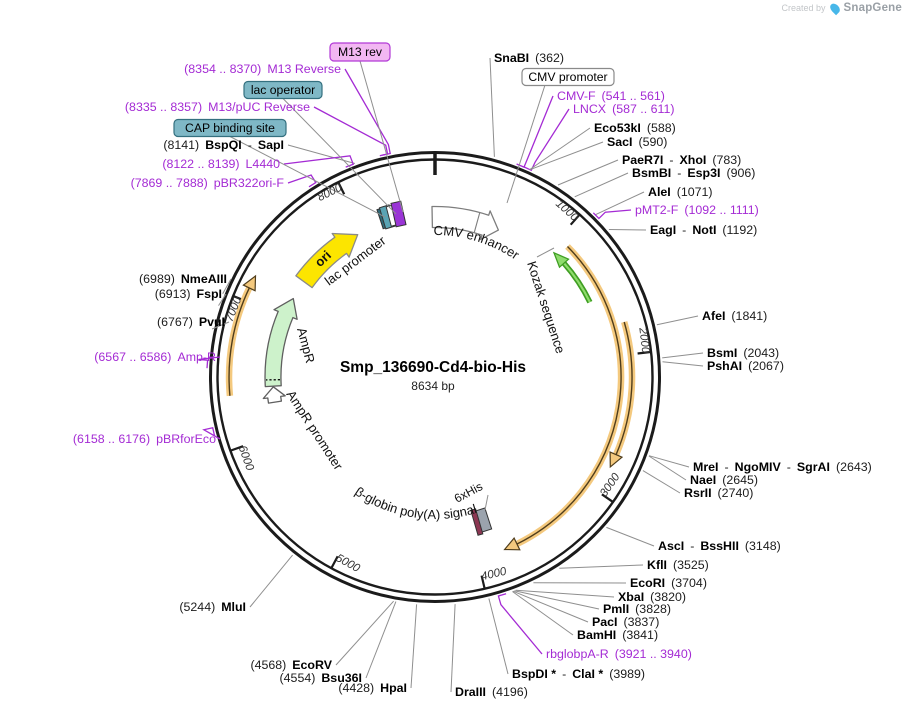  What do you see at coordinates (668, 583) in the screenshot?
I see `enzyme-label-ecori: EcoRI (3704)` at bounding box center [668, 583].